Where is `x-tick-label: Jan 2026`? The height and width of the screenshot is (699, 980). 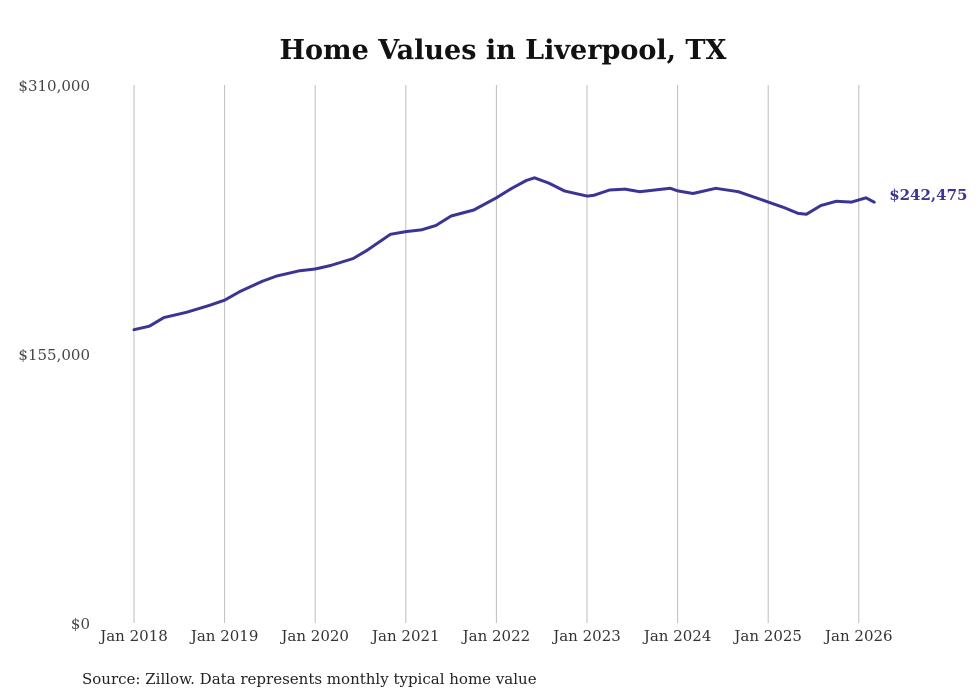 x-tick-label: Jan 2026 is located at coordinates (858, 636).